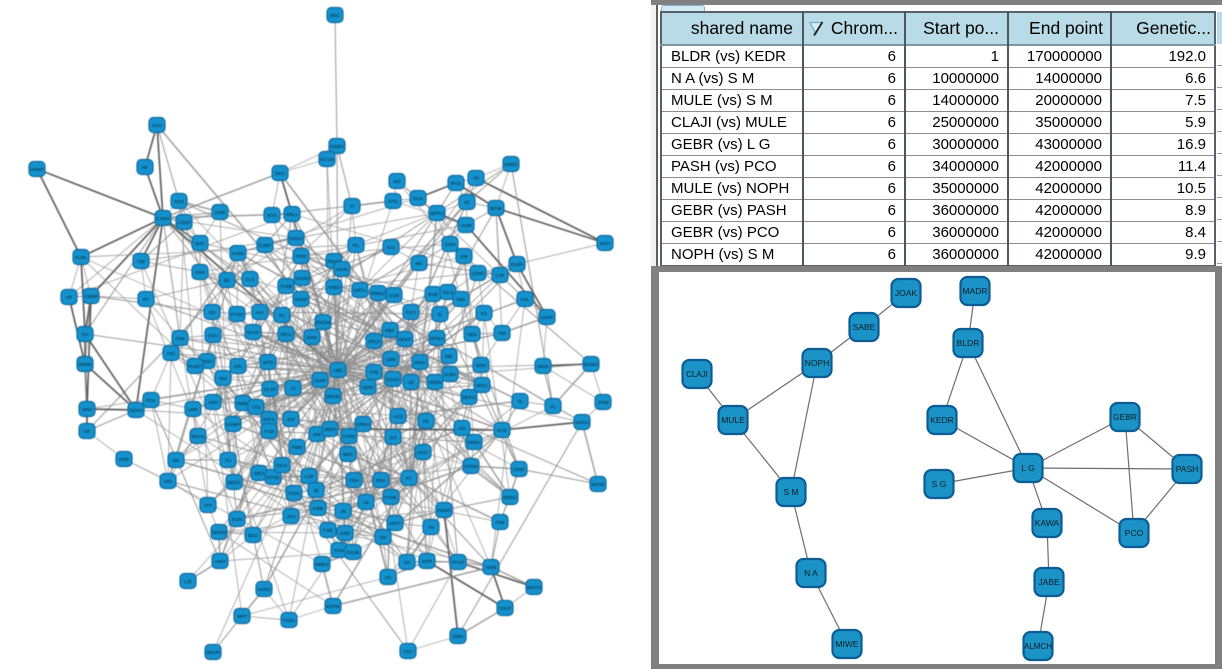  Describe the element at coordinates (265, 245) in the screenshot. I see `svg-text: DJMP` at that location.